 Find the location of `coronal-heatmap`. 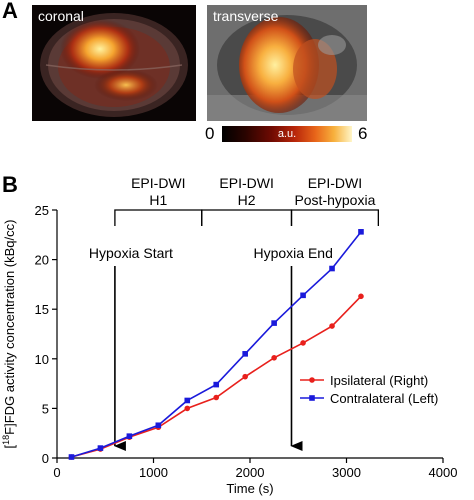

coronal-heatmap is located at coordinates (114, 63).